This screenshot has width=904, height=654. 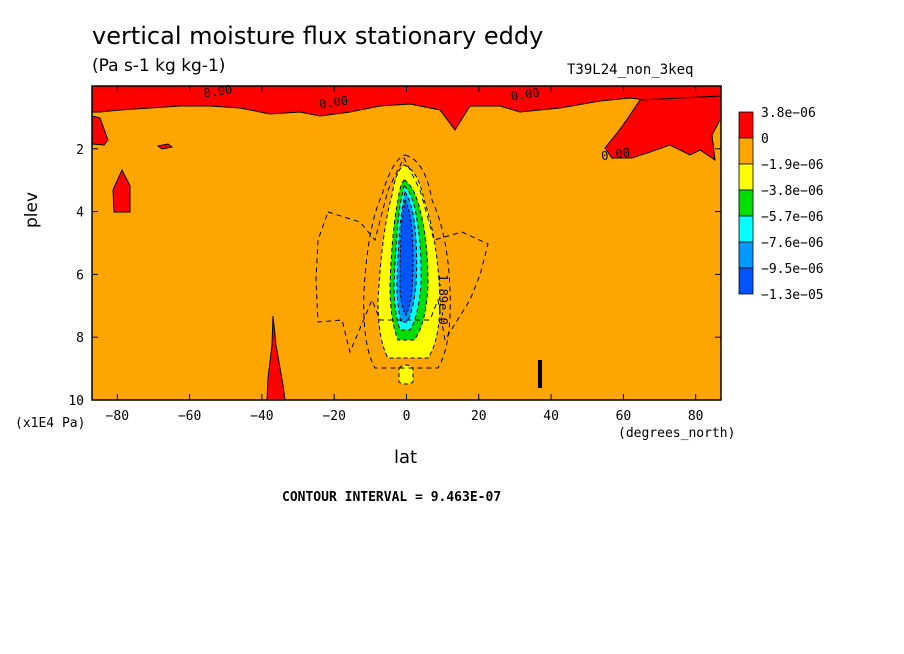 What do you see at coordinates (662, 128) in the screenshot?
I see `positive-region-northeast` at bounding box center [662, 128].